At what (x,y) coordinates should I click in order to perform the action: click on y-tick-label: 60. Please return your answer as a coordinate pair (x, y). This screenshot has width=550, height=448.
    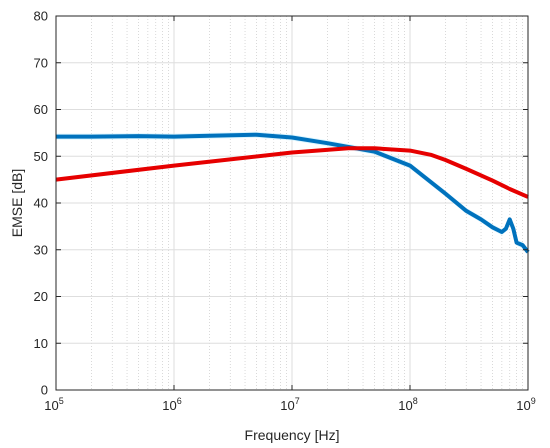
    Looking at the image, I should click on (41, 109).